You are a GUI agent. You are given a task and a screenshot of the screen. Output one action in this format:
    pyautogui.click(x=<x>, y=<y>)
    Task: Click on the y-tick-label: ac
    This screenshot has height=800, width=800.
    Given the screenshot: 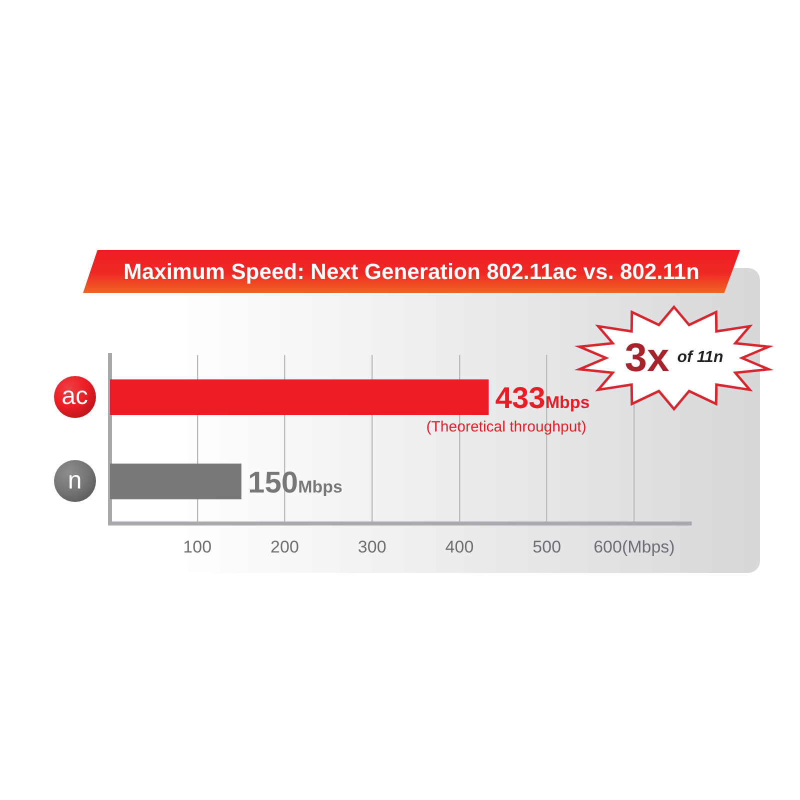 What is the action you would take?
    pyautogui.click(x=75, y=396)
    